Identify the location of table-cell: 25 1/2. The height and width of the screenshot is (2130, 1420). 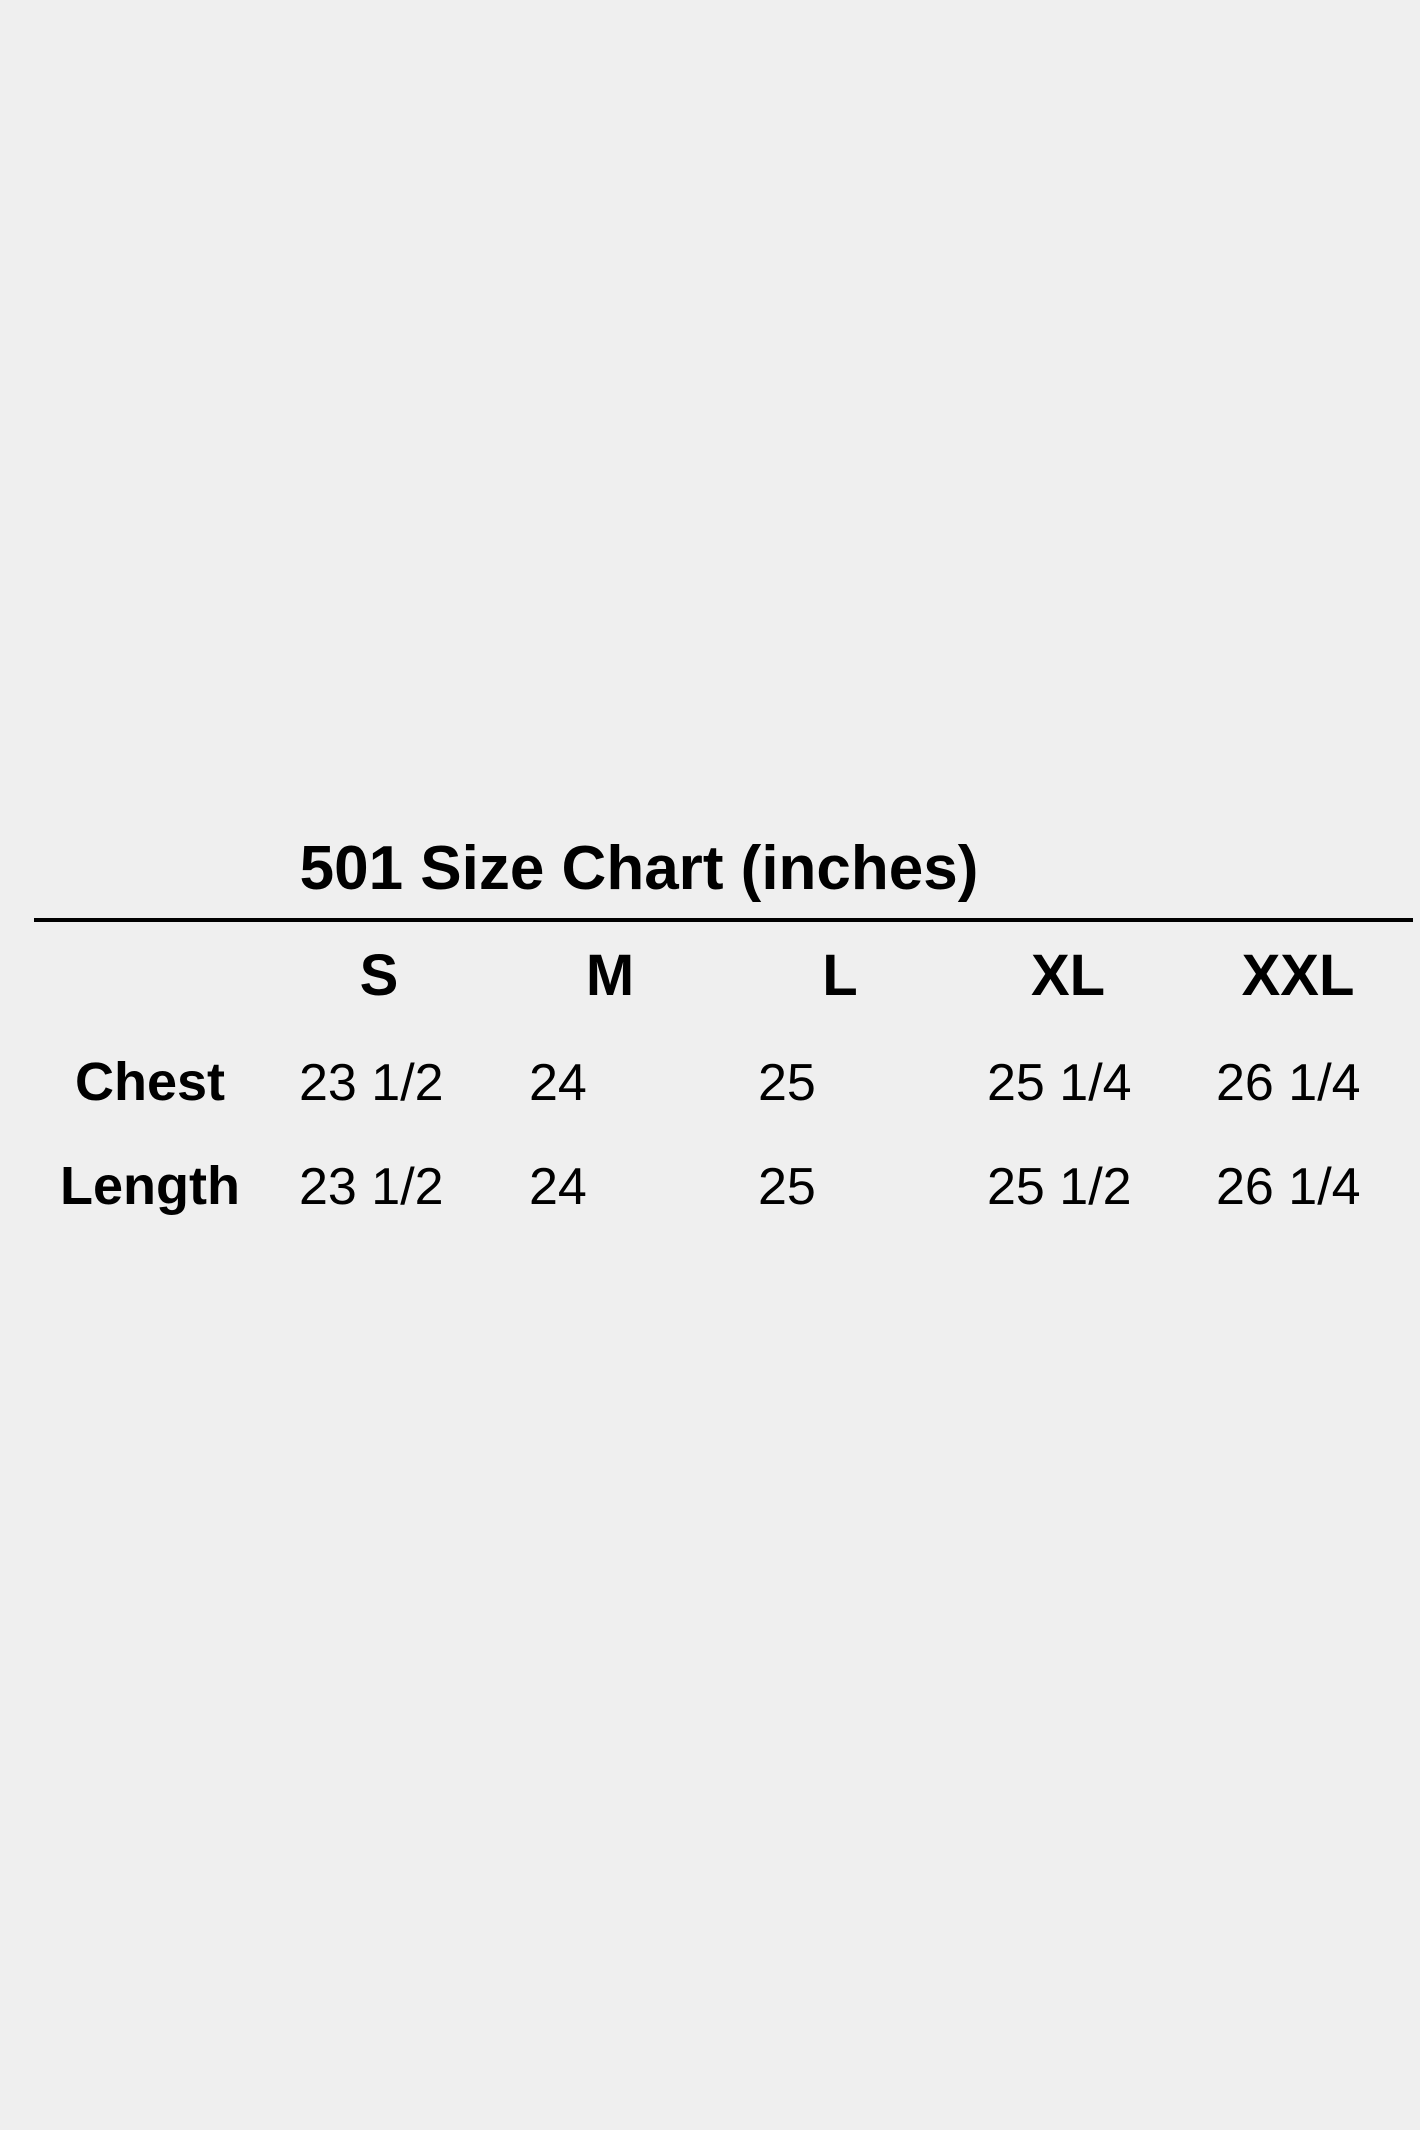
(1059, 1187).